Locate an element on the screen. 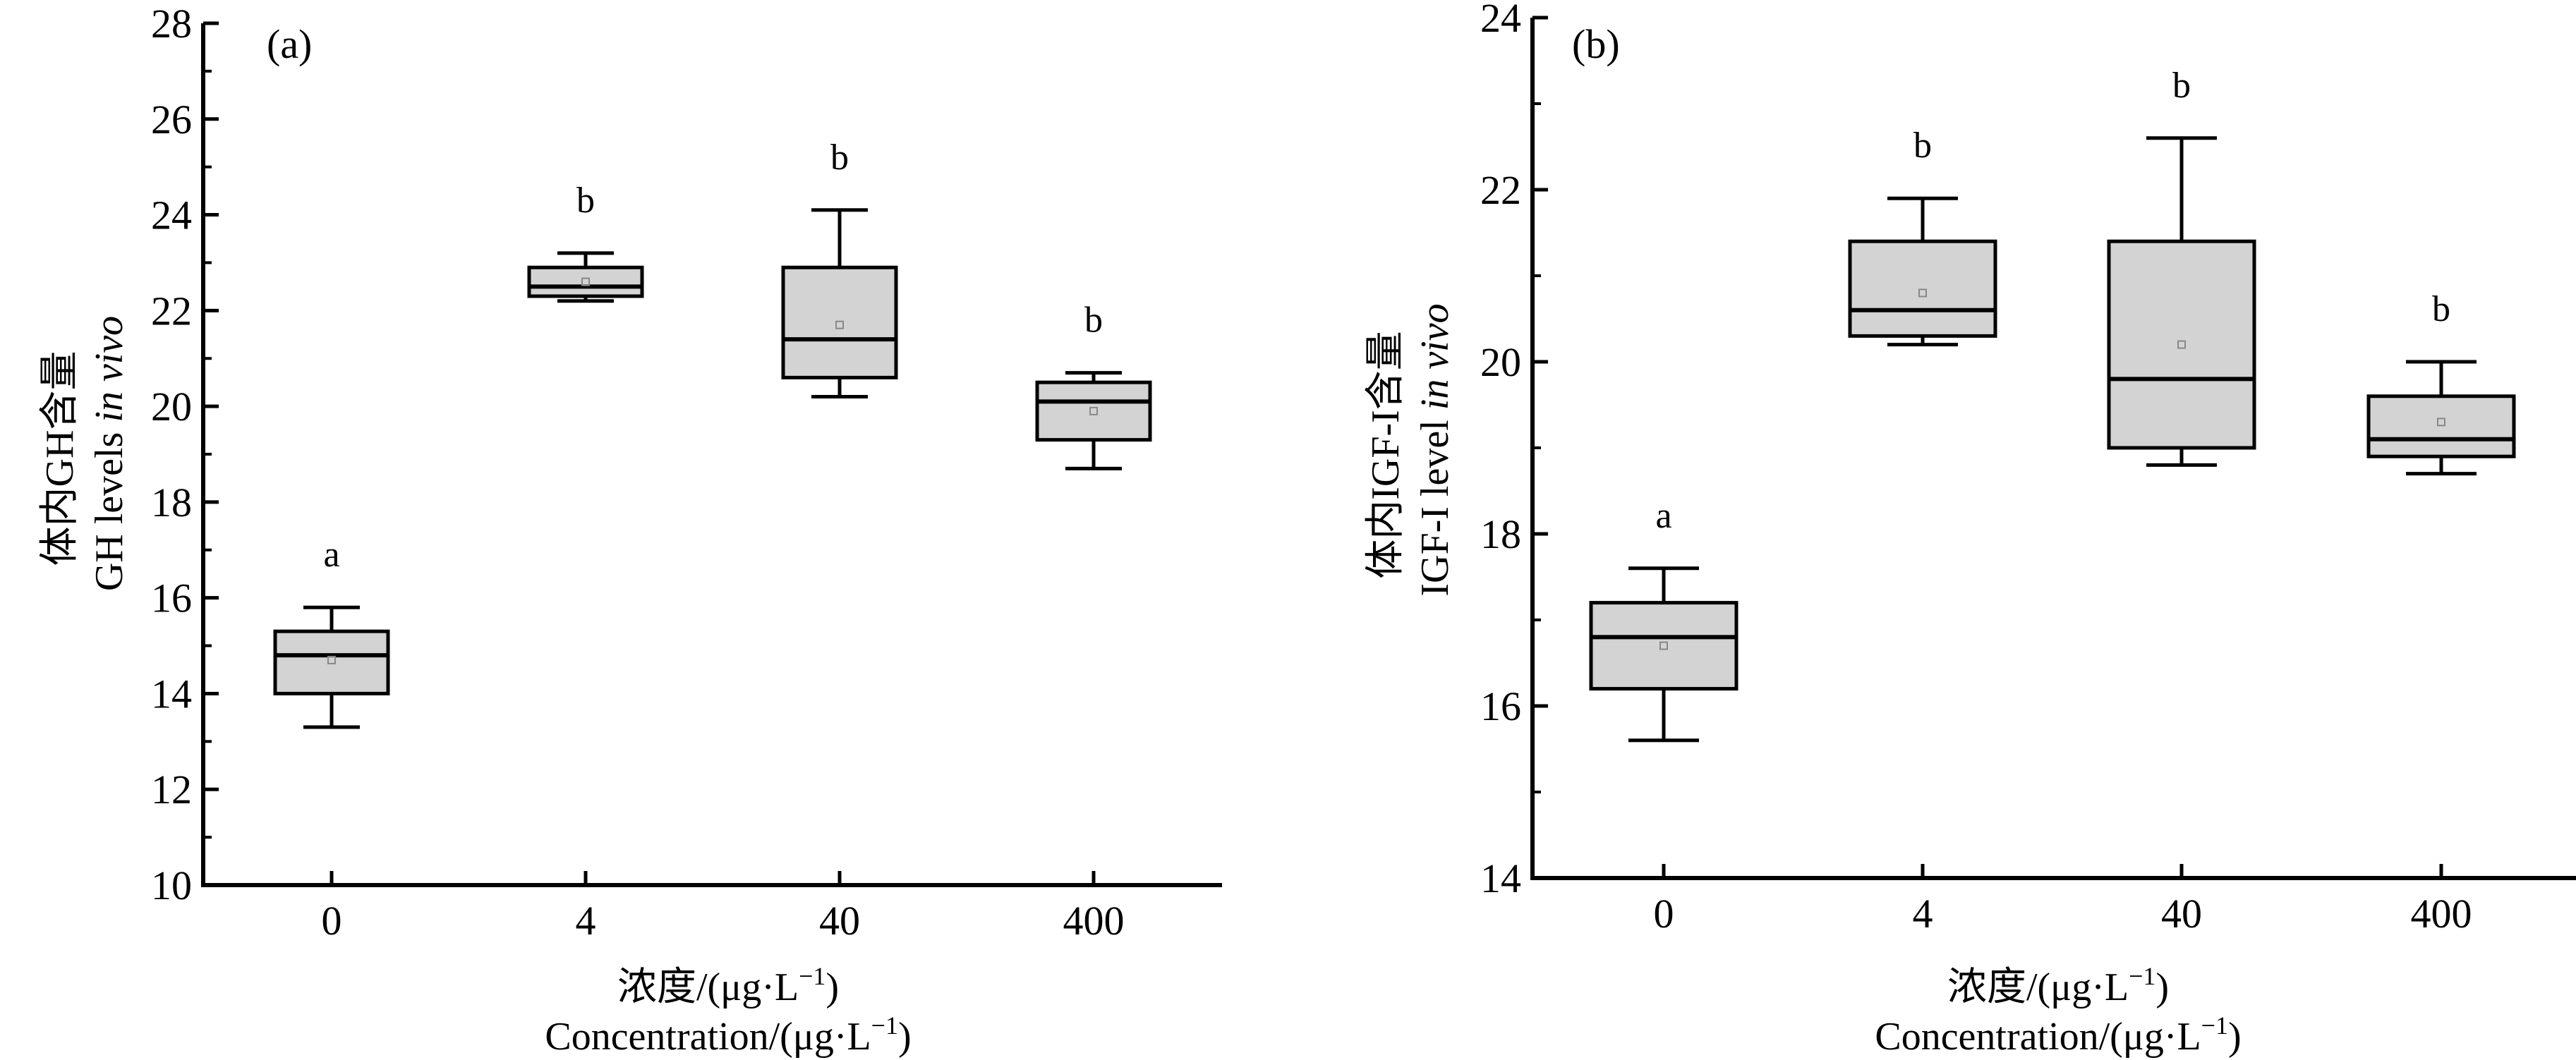 This screenshot has height=1060, width=2576. y-axis-title-en: GH levels in vivo is located at coordinates (109, 453).